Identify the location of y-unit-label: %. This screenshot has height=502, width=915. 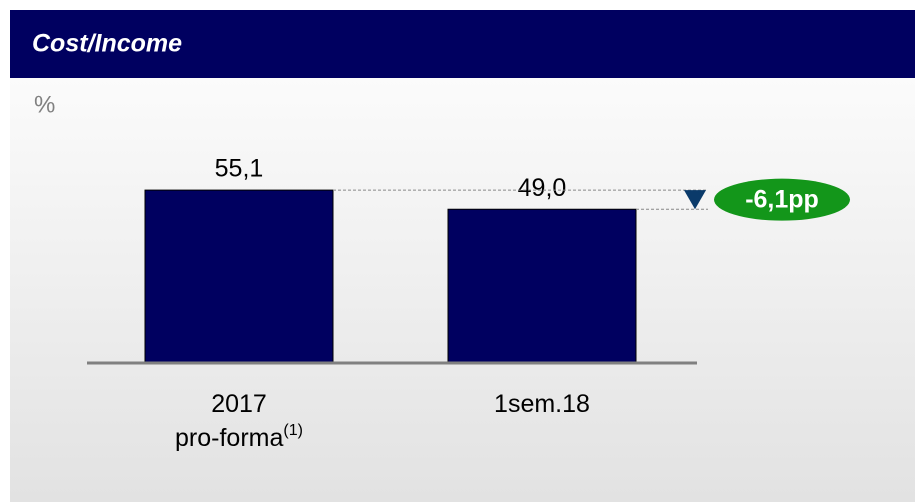
(44, 104).